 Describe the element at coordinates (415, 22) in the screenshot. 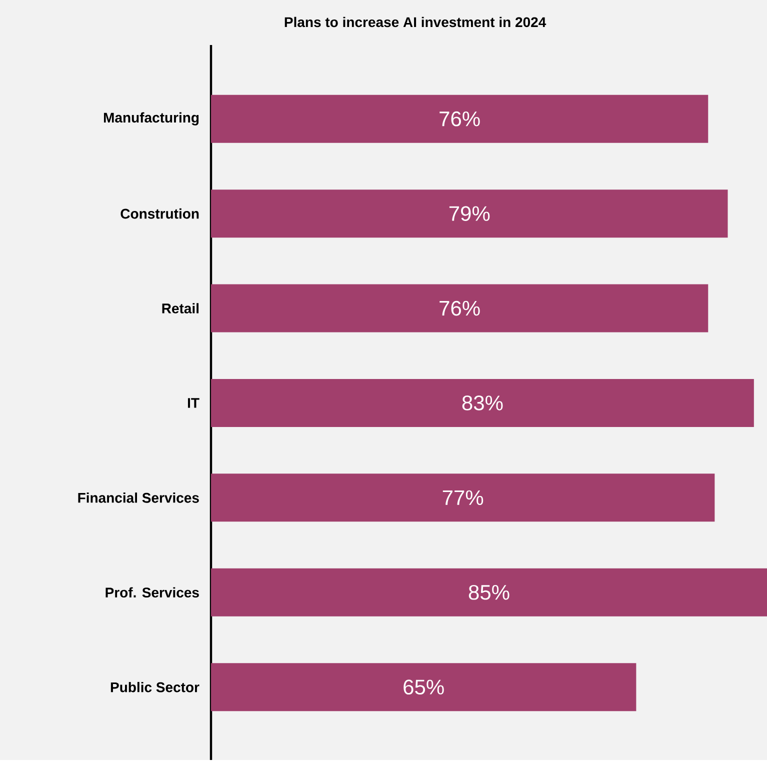

I see `chart-title: Plans to increase AI investment in 2024` at that location.